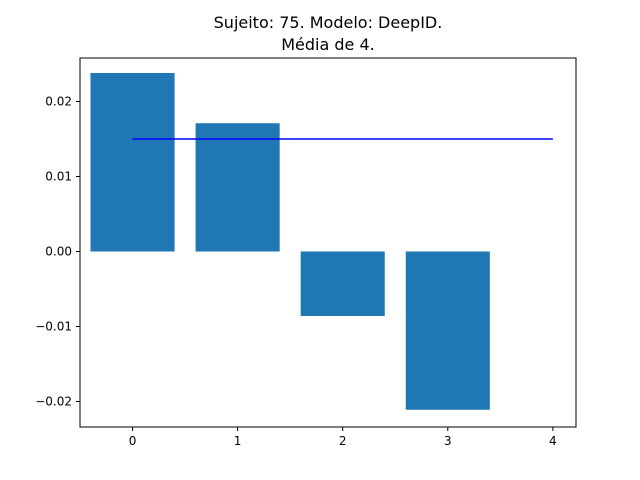 The image size is (640, 480). I want to click on chart-title-line-1: Sujeito: 75. Modelo: DeepID., so click(328, 22).